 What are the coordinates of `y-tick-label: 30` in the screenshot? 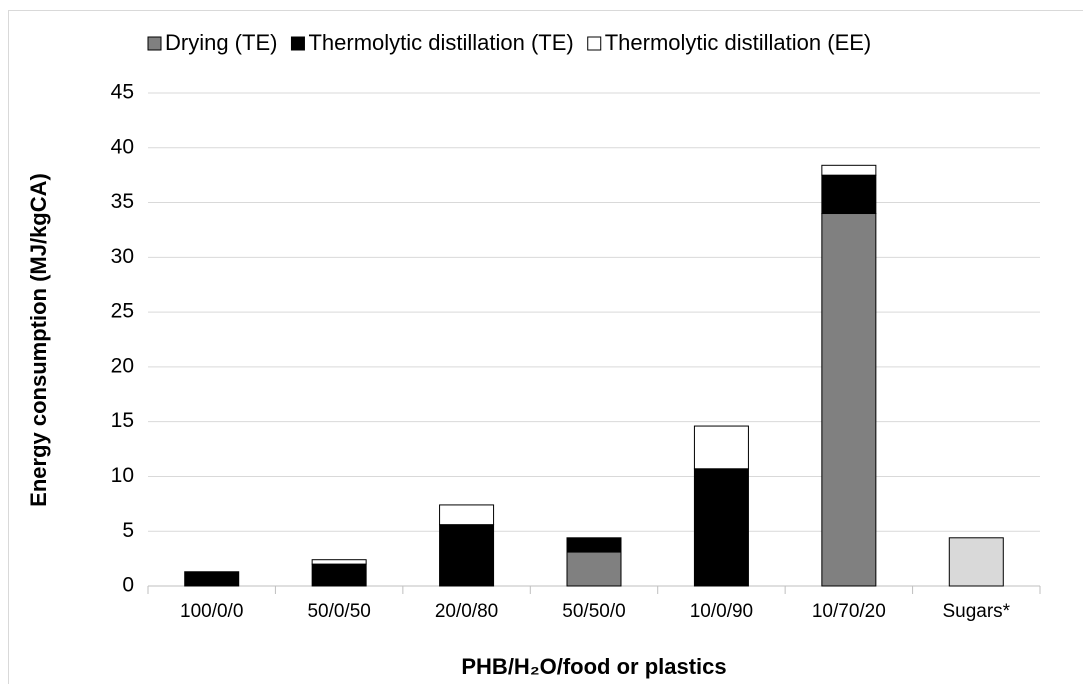 It's located at (122, 256).